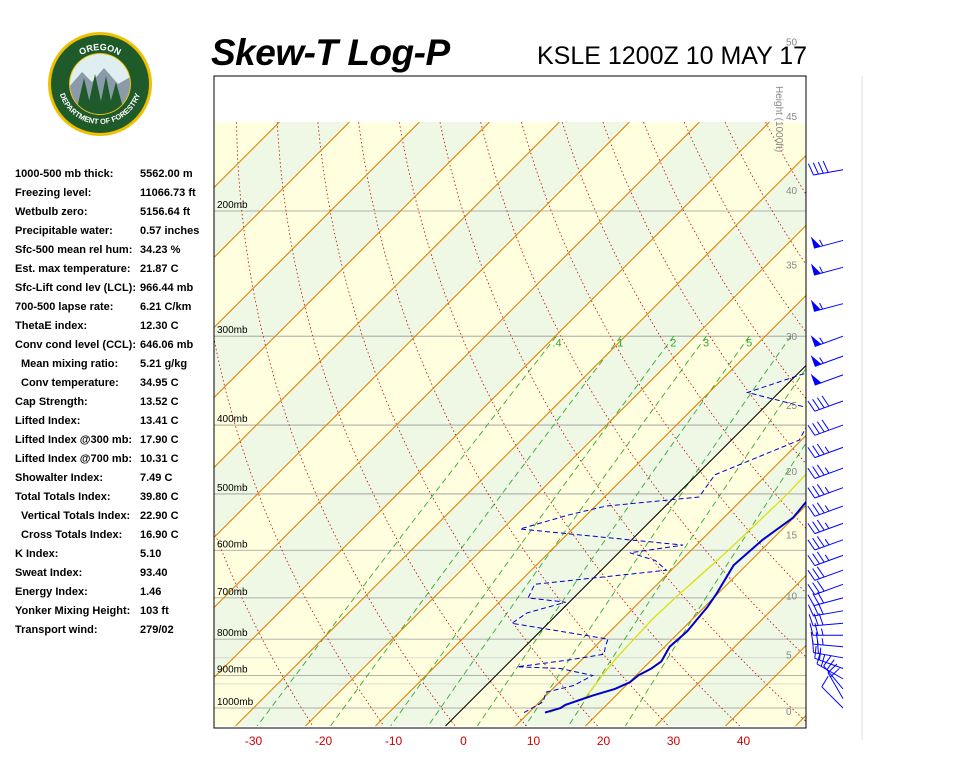 This screenshot has width=960, height=768. I want to click on height-label: 5, so click(789, 655).